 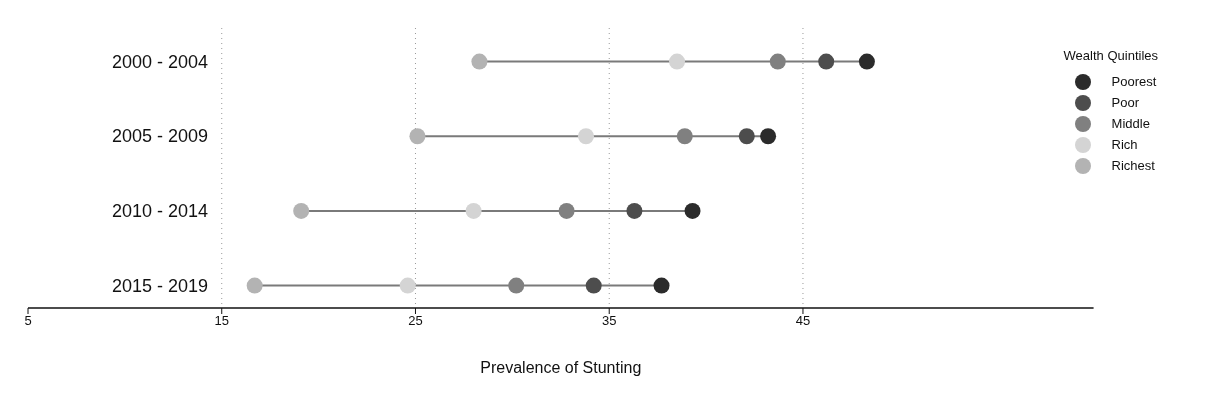 What do you see at coordinates (1133, 165) in the screenshot?
I see `legend-label: Richest` at bounding box center [1133, 165].